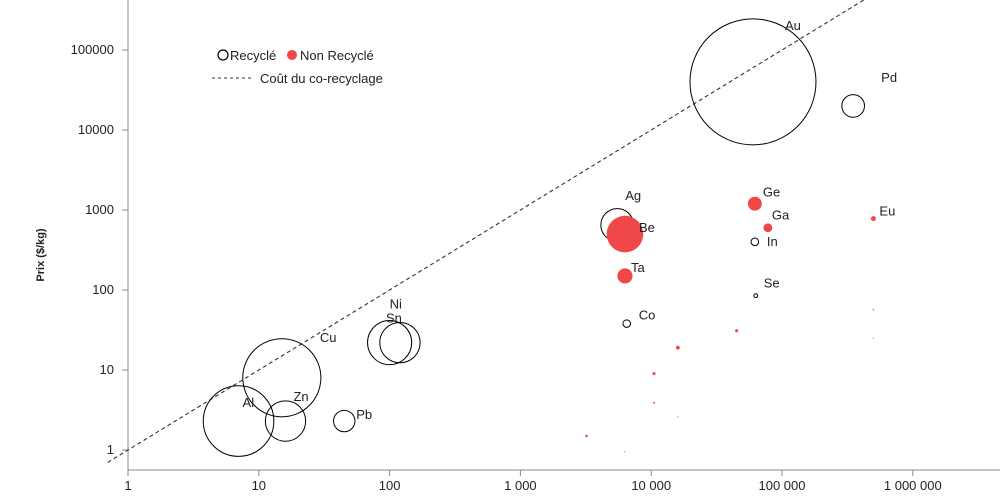  I want to click on bubble-label-ge: Ge, so click(771, 192).